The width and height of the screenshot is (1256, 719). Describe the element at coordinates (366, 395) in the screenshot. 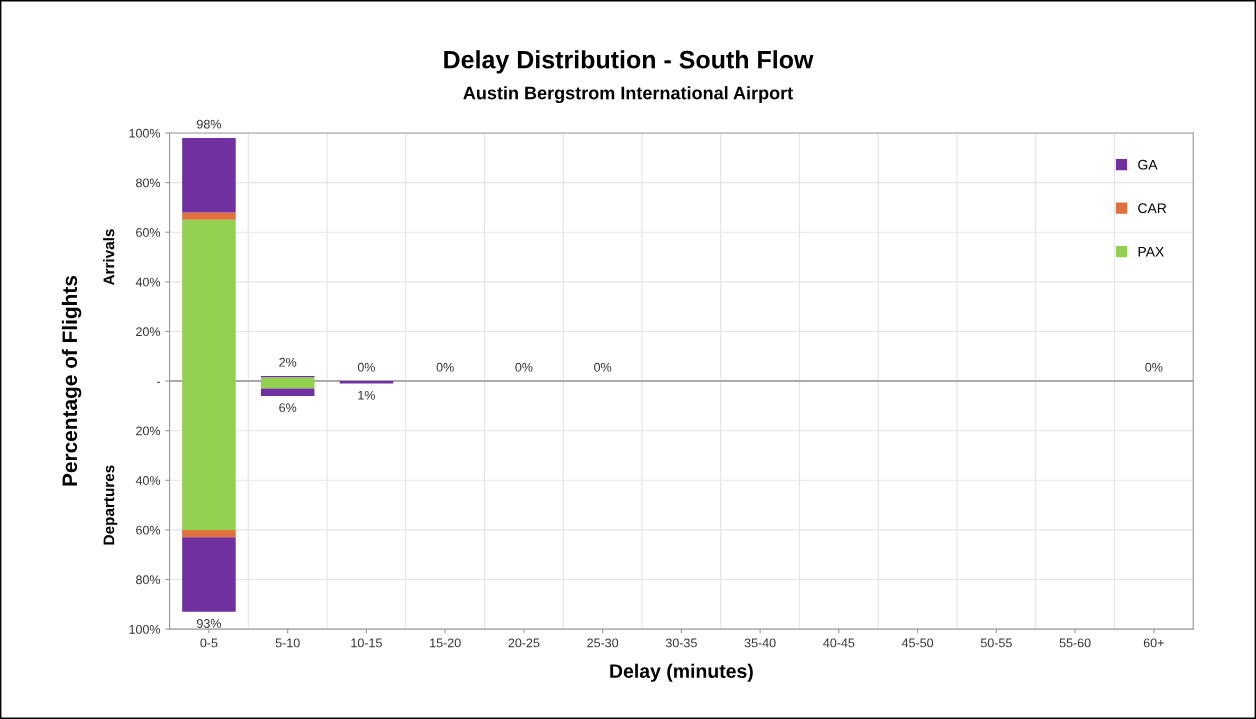

I see `annotation: 1%` at that location.